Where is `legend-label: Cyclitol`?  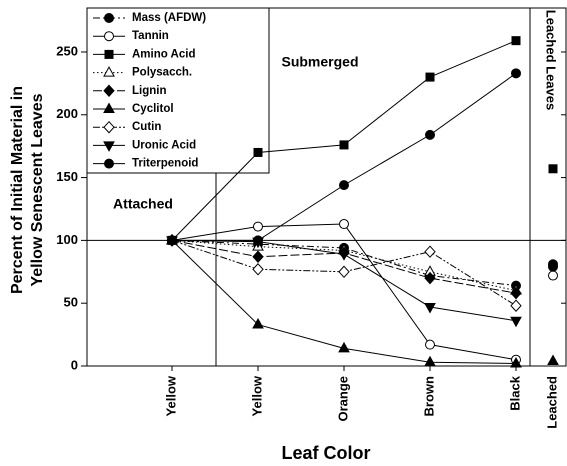
legend-label: Cyclitol is located at coordinates (153, 109).